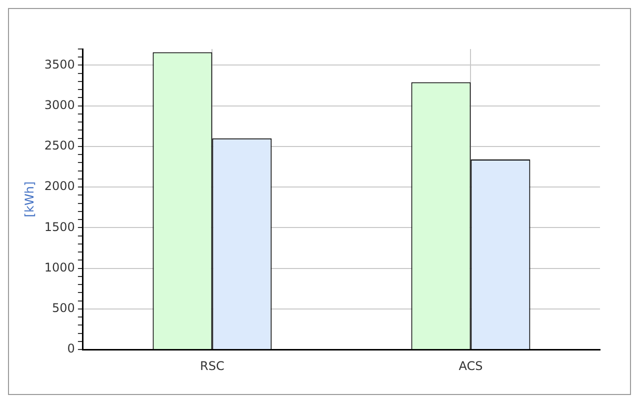 The height and width of the screenshot is (403, 639). I want to click on y-tick-label: 1500, so click(59, 227).